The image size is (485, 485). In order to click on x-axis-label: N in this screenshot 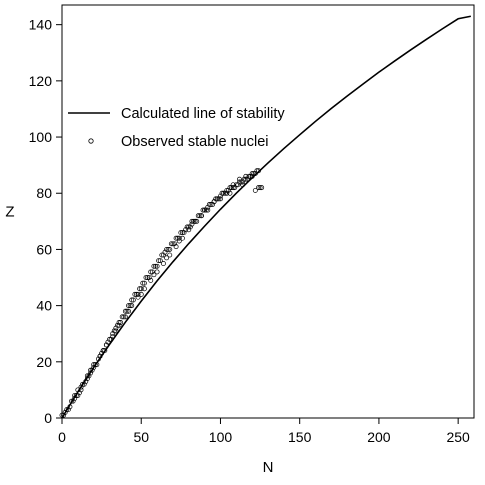, I will do `click(268, 467)`.